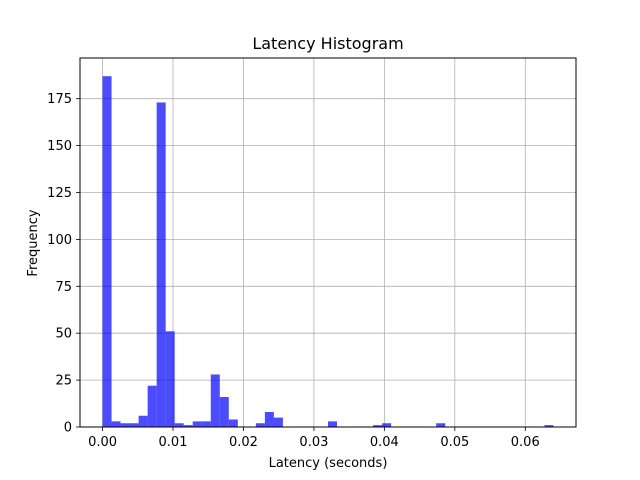 The height and width of the screenshot is (480, 640). Describe the element at coordinates (63, 287) in the screenshot. I see `y-tick-label: 75` at that location.